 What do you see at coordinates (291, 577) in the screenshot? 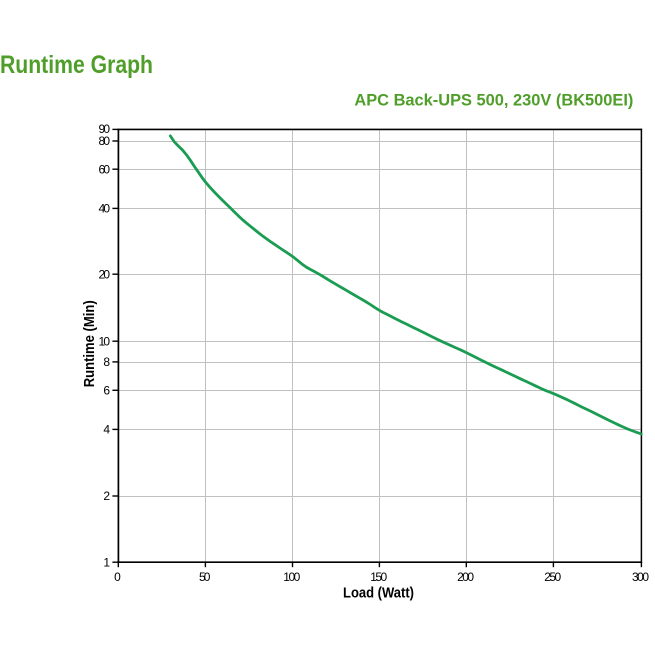
I see `svg-text: 100` at bounding box center [291, 577].